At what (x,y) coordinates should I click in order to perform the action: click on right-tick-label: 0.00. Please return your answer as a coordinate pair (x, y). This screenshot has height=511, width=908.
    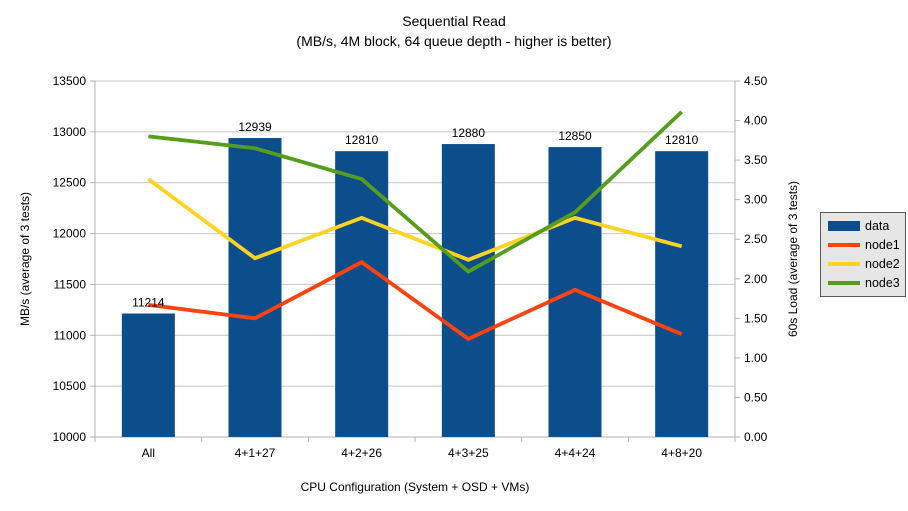
    Looking at the image, I should click on (756, 437).